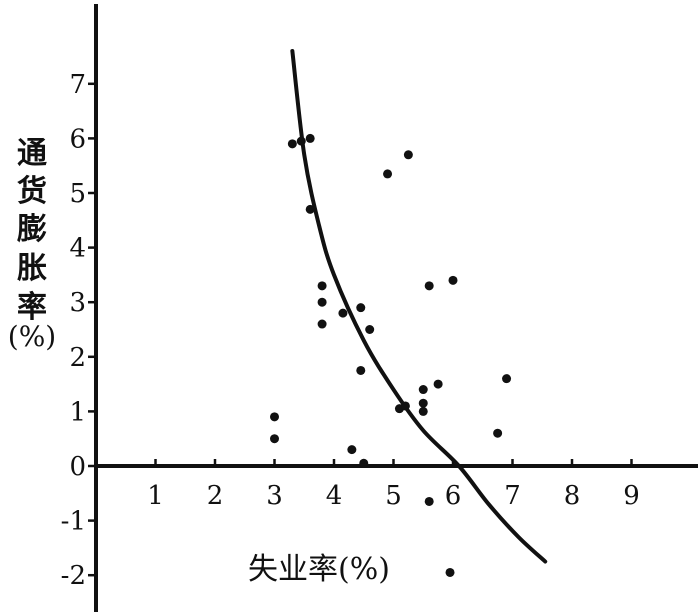  What do you see at coordinates (319, 569) in the screenshot?
I see `x-axis-label: 失业率(%)` at bounding box center [319, 569].